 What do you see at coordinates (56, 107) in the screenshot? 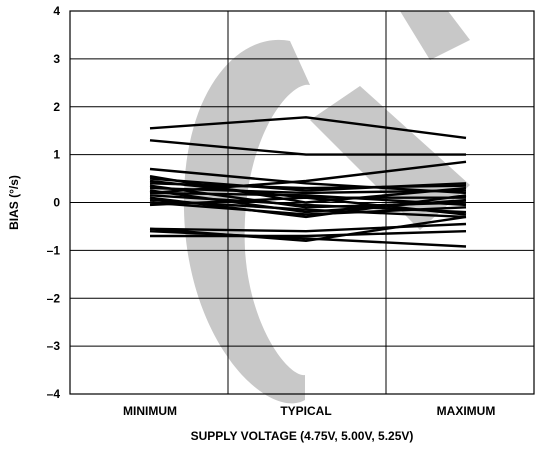
I see `y-tick-label: 2` at bounding box center [56, 107].